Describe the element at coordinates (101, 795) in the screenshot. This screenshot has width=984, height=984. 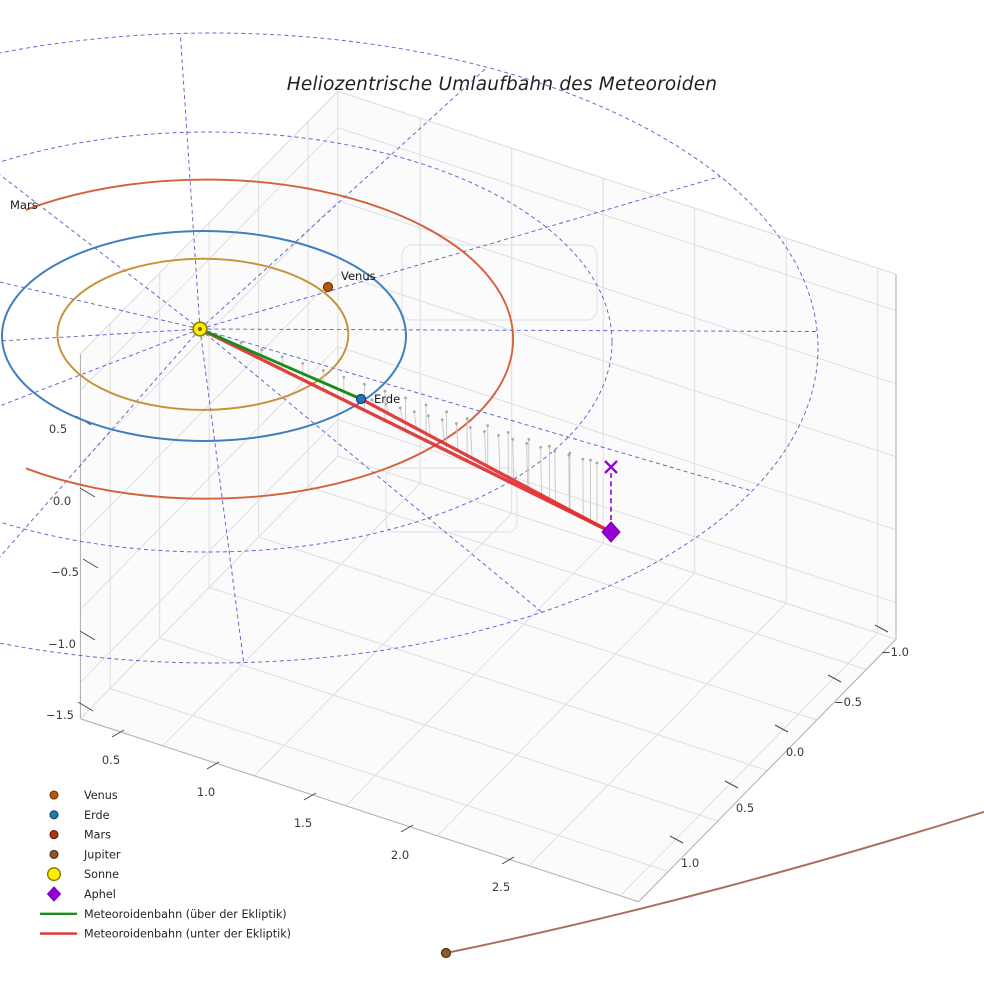
I see `legend-label: Venus` at that location.